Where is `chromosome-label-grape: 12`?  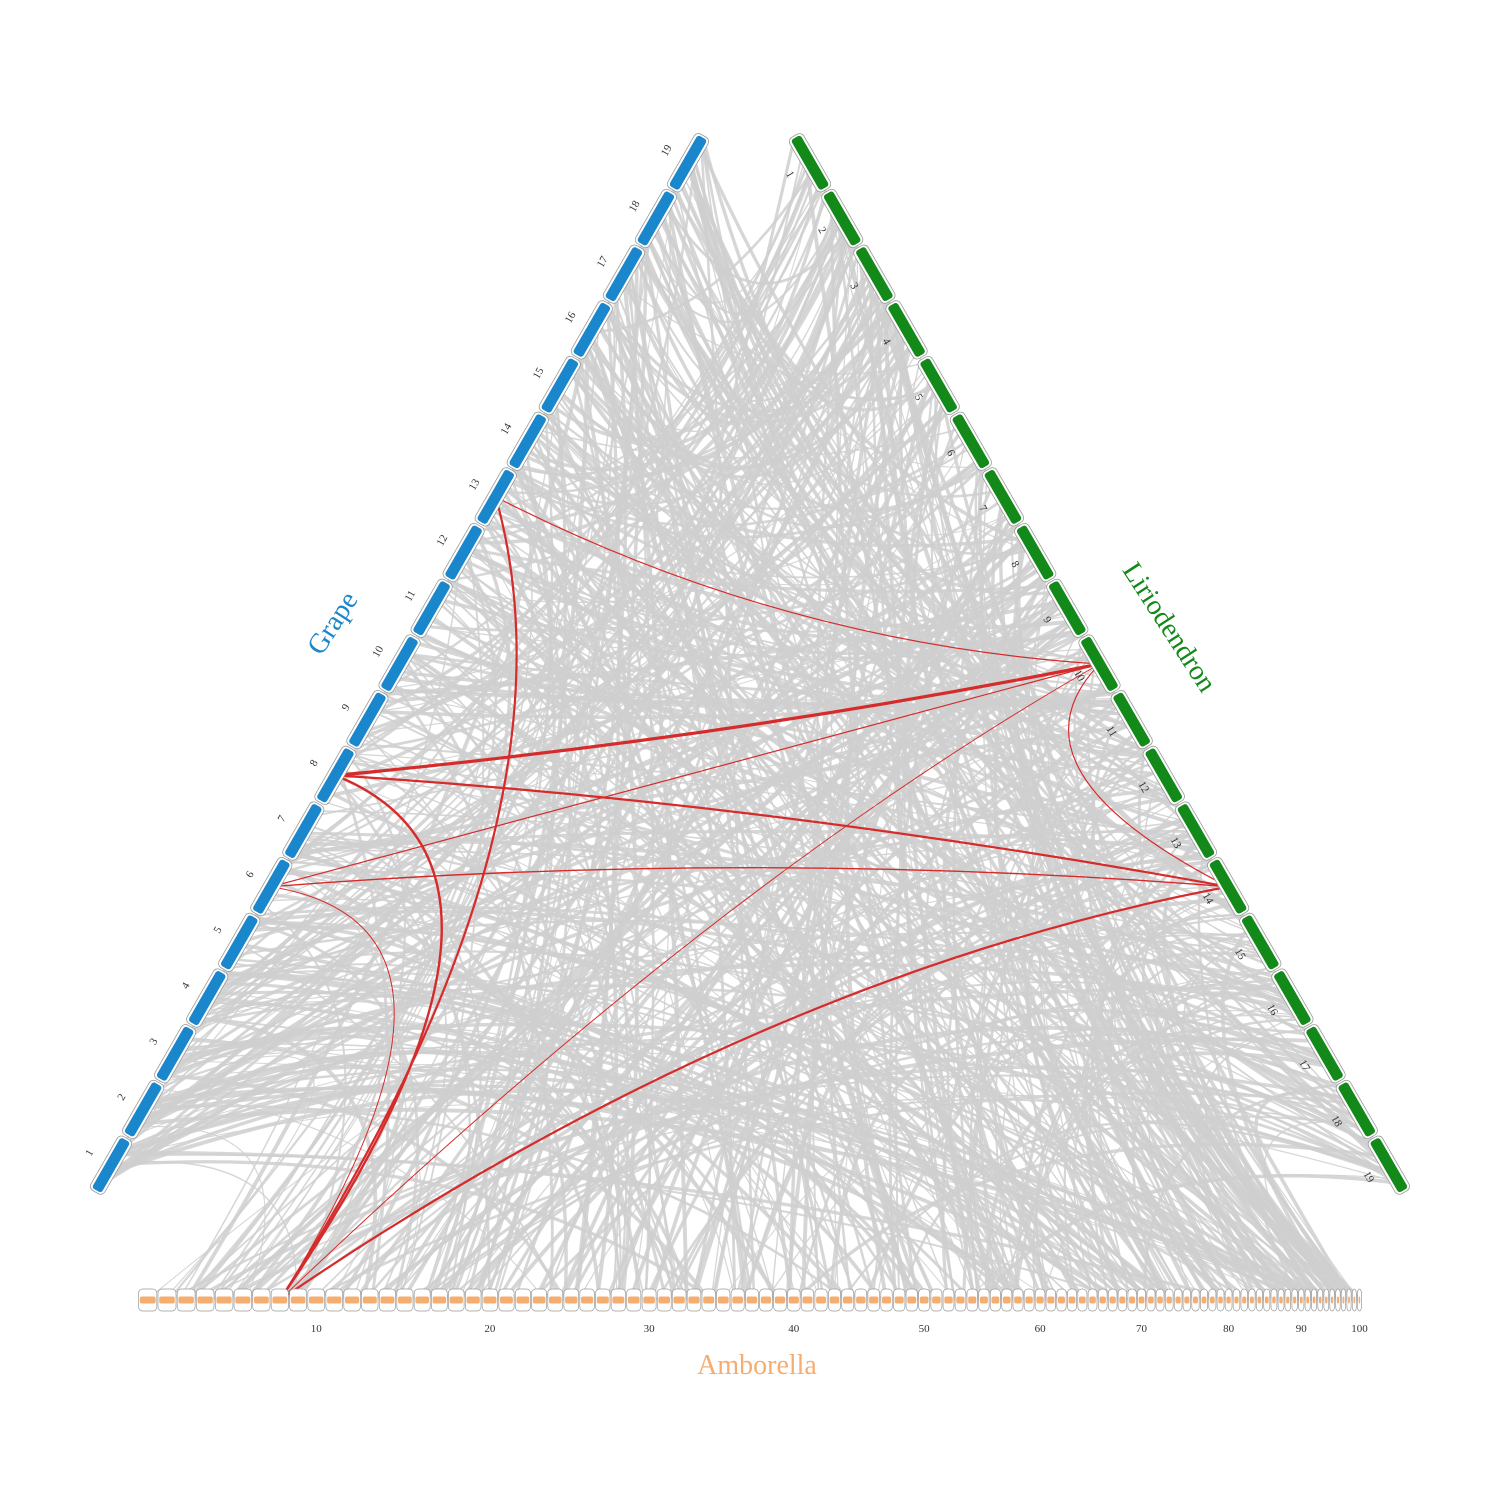
chromosome-label-grape: 12 is located at coordinates (442, 541).